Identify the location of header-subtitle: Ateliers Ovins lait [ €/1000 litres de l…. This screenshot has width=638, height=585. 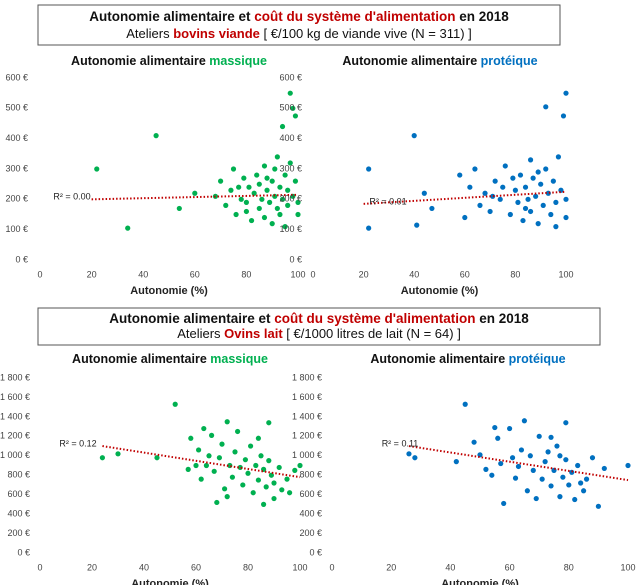
(319, 333).